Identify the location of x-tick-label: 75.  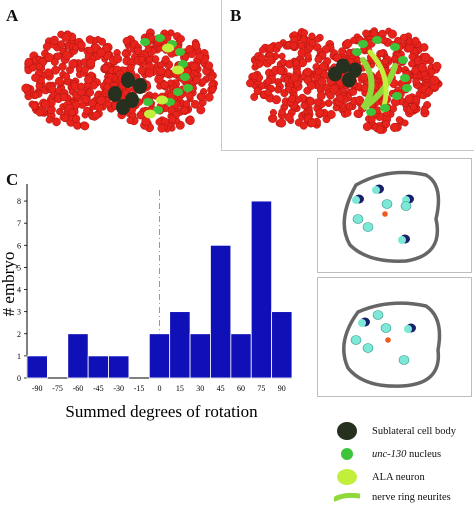
(261, 388).